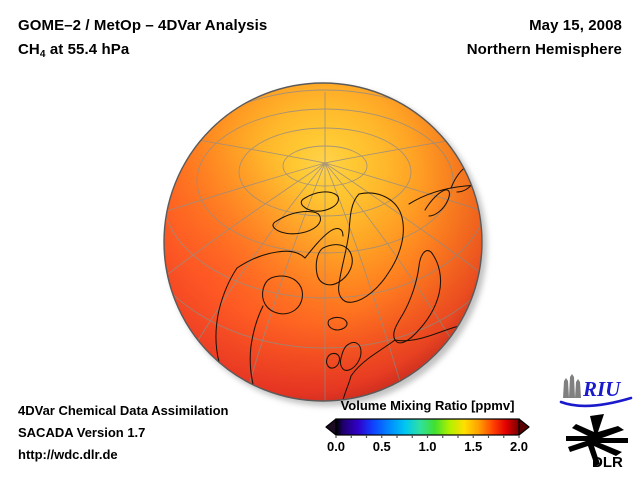 The image size is (640, 480). Describe the element at coordinates (336, 446) in the screenshot. I see `colorbar-tick-label-0: 0.0` at that location.